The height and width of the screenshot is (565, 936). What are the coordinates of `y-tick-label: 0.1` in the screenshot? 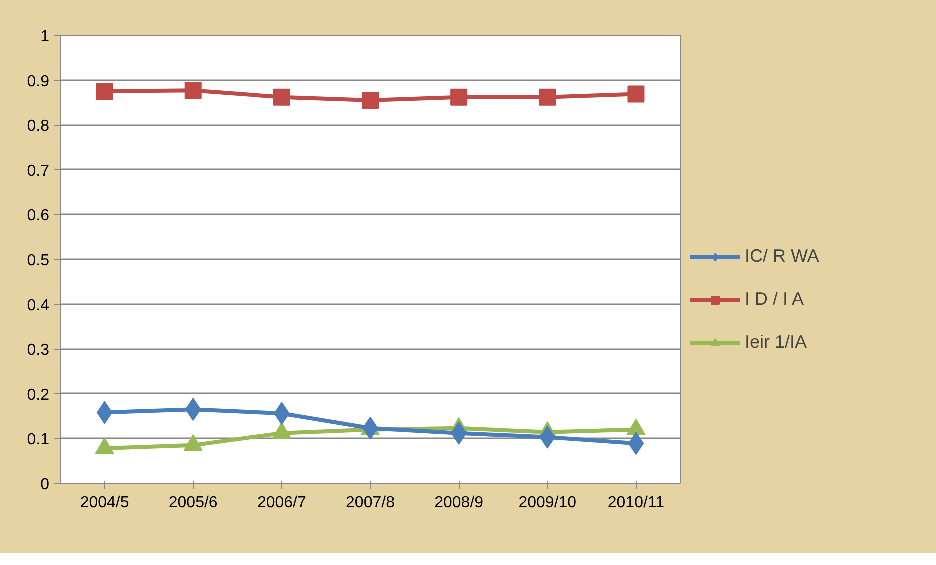 It's located at (38, 440).